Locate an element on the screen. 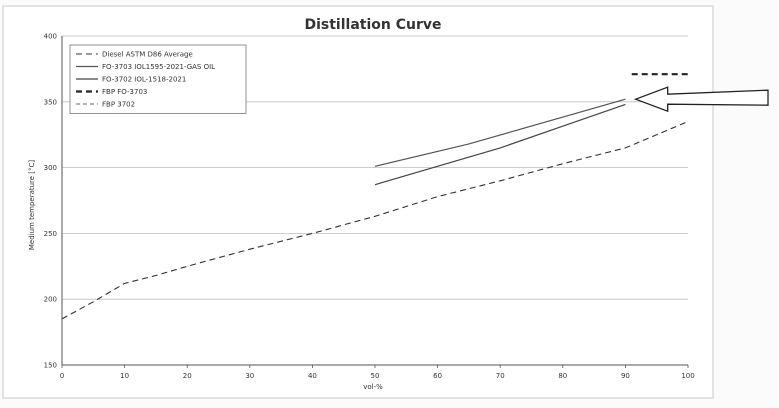 The width and height of the screenshot is (779, 408). x-tick-label: 60 is located at coordinates (437, 376).